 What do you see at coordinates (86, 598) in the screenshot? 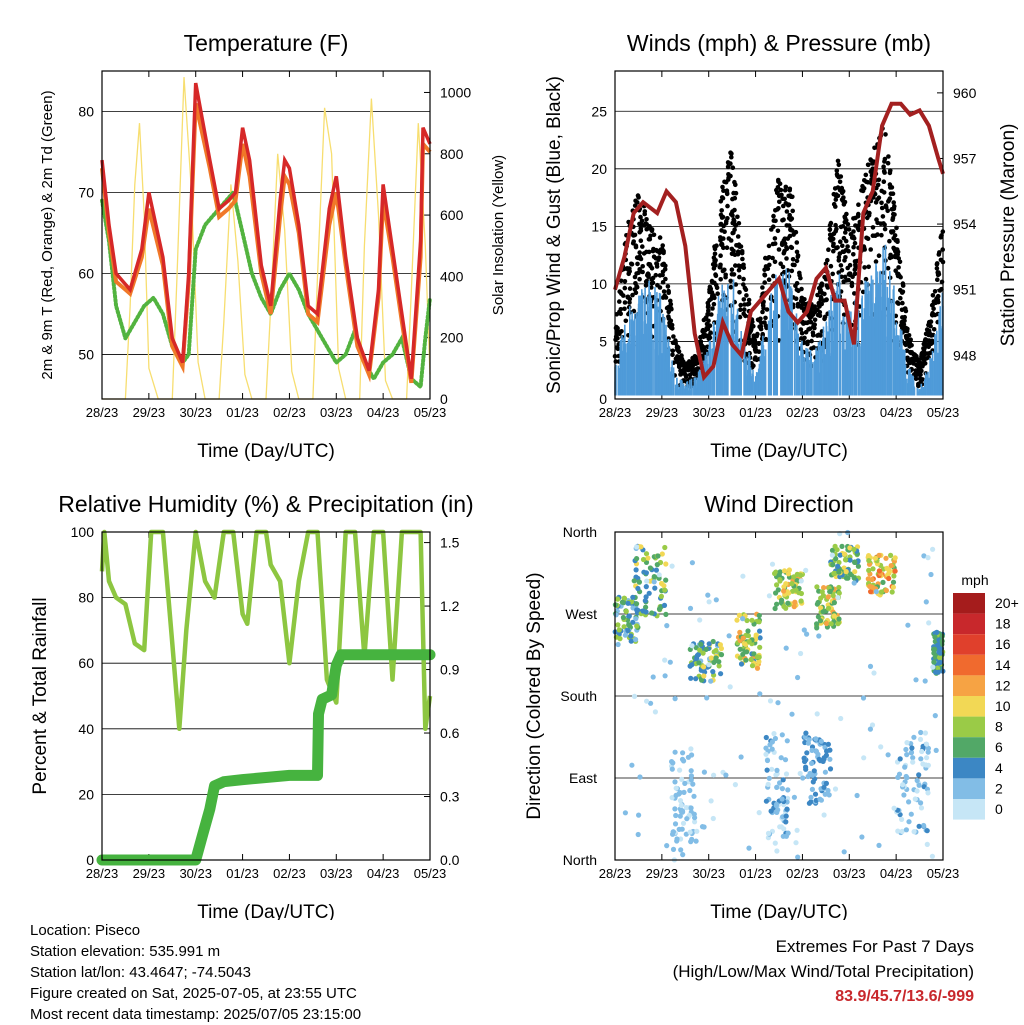
I see `y-tick-label: 80` at bounding box center [86, 598].